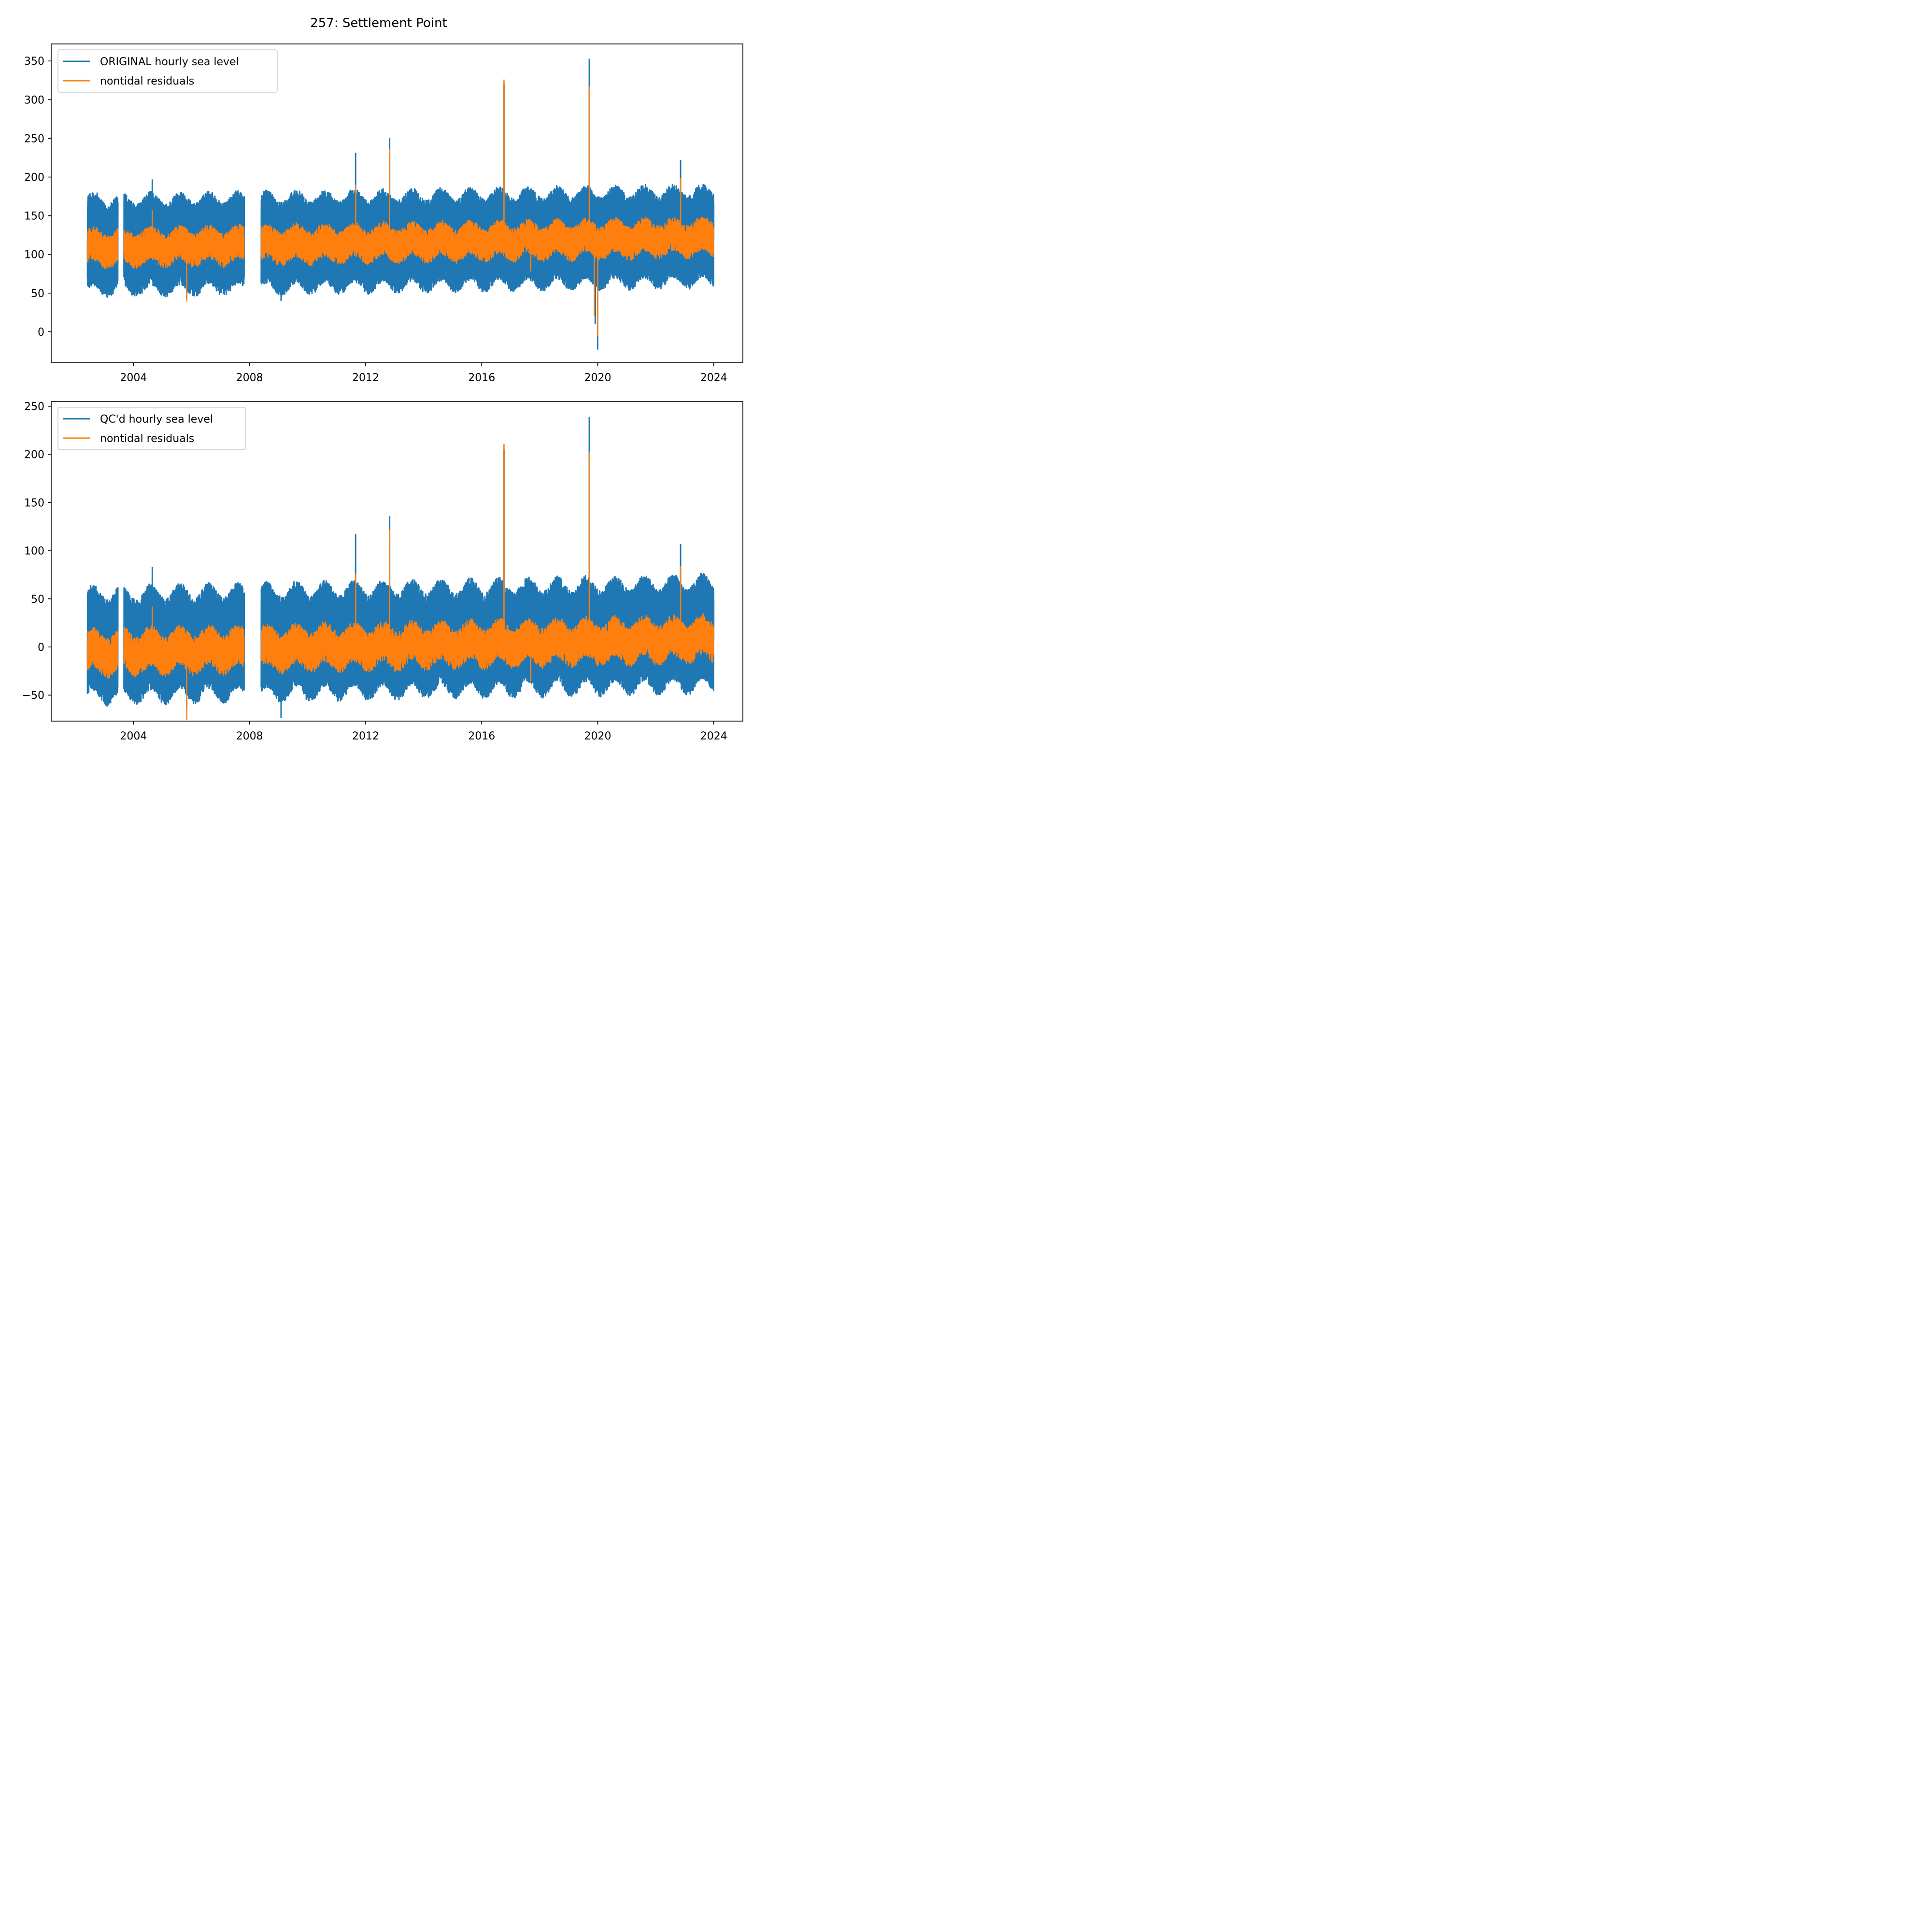 The height and width of the screenshot is (1932, 1932). I want to click on bottom-plot-area, so click(400, 568).